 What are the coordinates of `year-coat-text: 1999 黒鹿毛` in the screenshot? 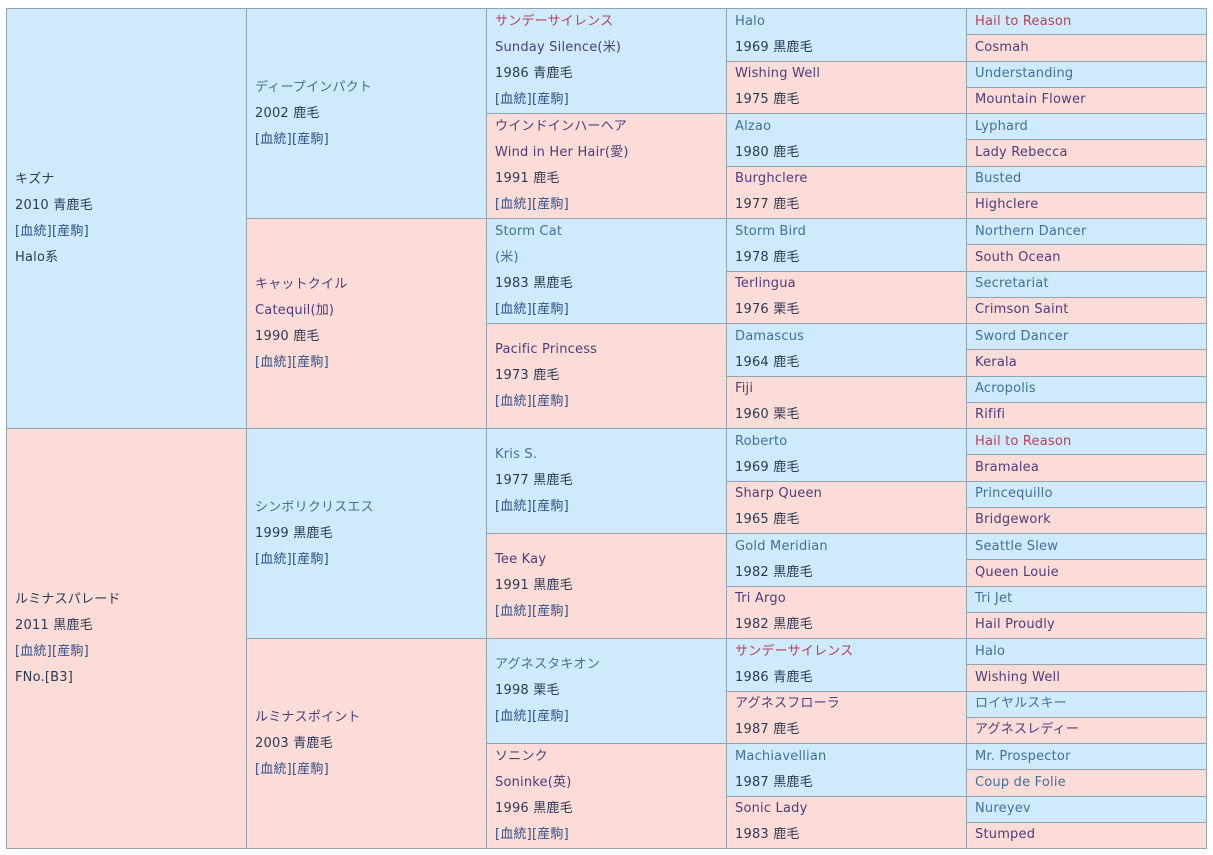 It's located at (294, 533).